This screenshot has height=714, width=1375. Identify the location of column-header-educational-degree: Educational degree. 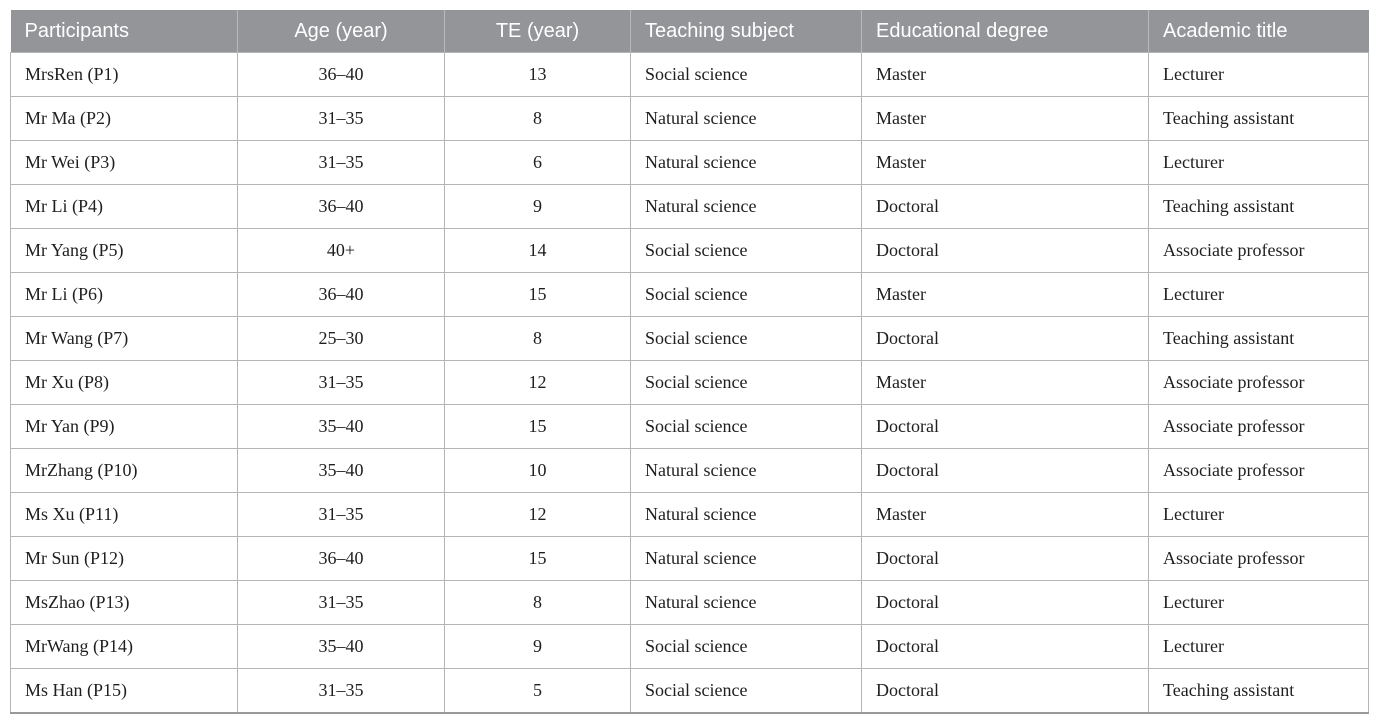
(1005, 31).